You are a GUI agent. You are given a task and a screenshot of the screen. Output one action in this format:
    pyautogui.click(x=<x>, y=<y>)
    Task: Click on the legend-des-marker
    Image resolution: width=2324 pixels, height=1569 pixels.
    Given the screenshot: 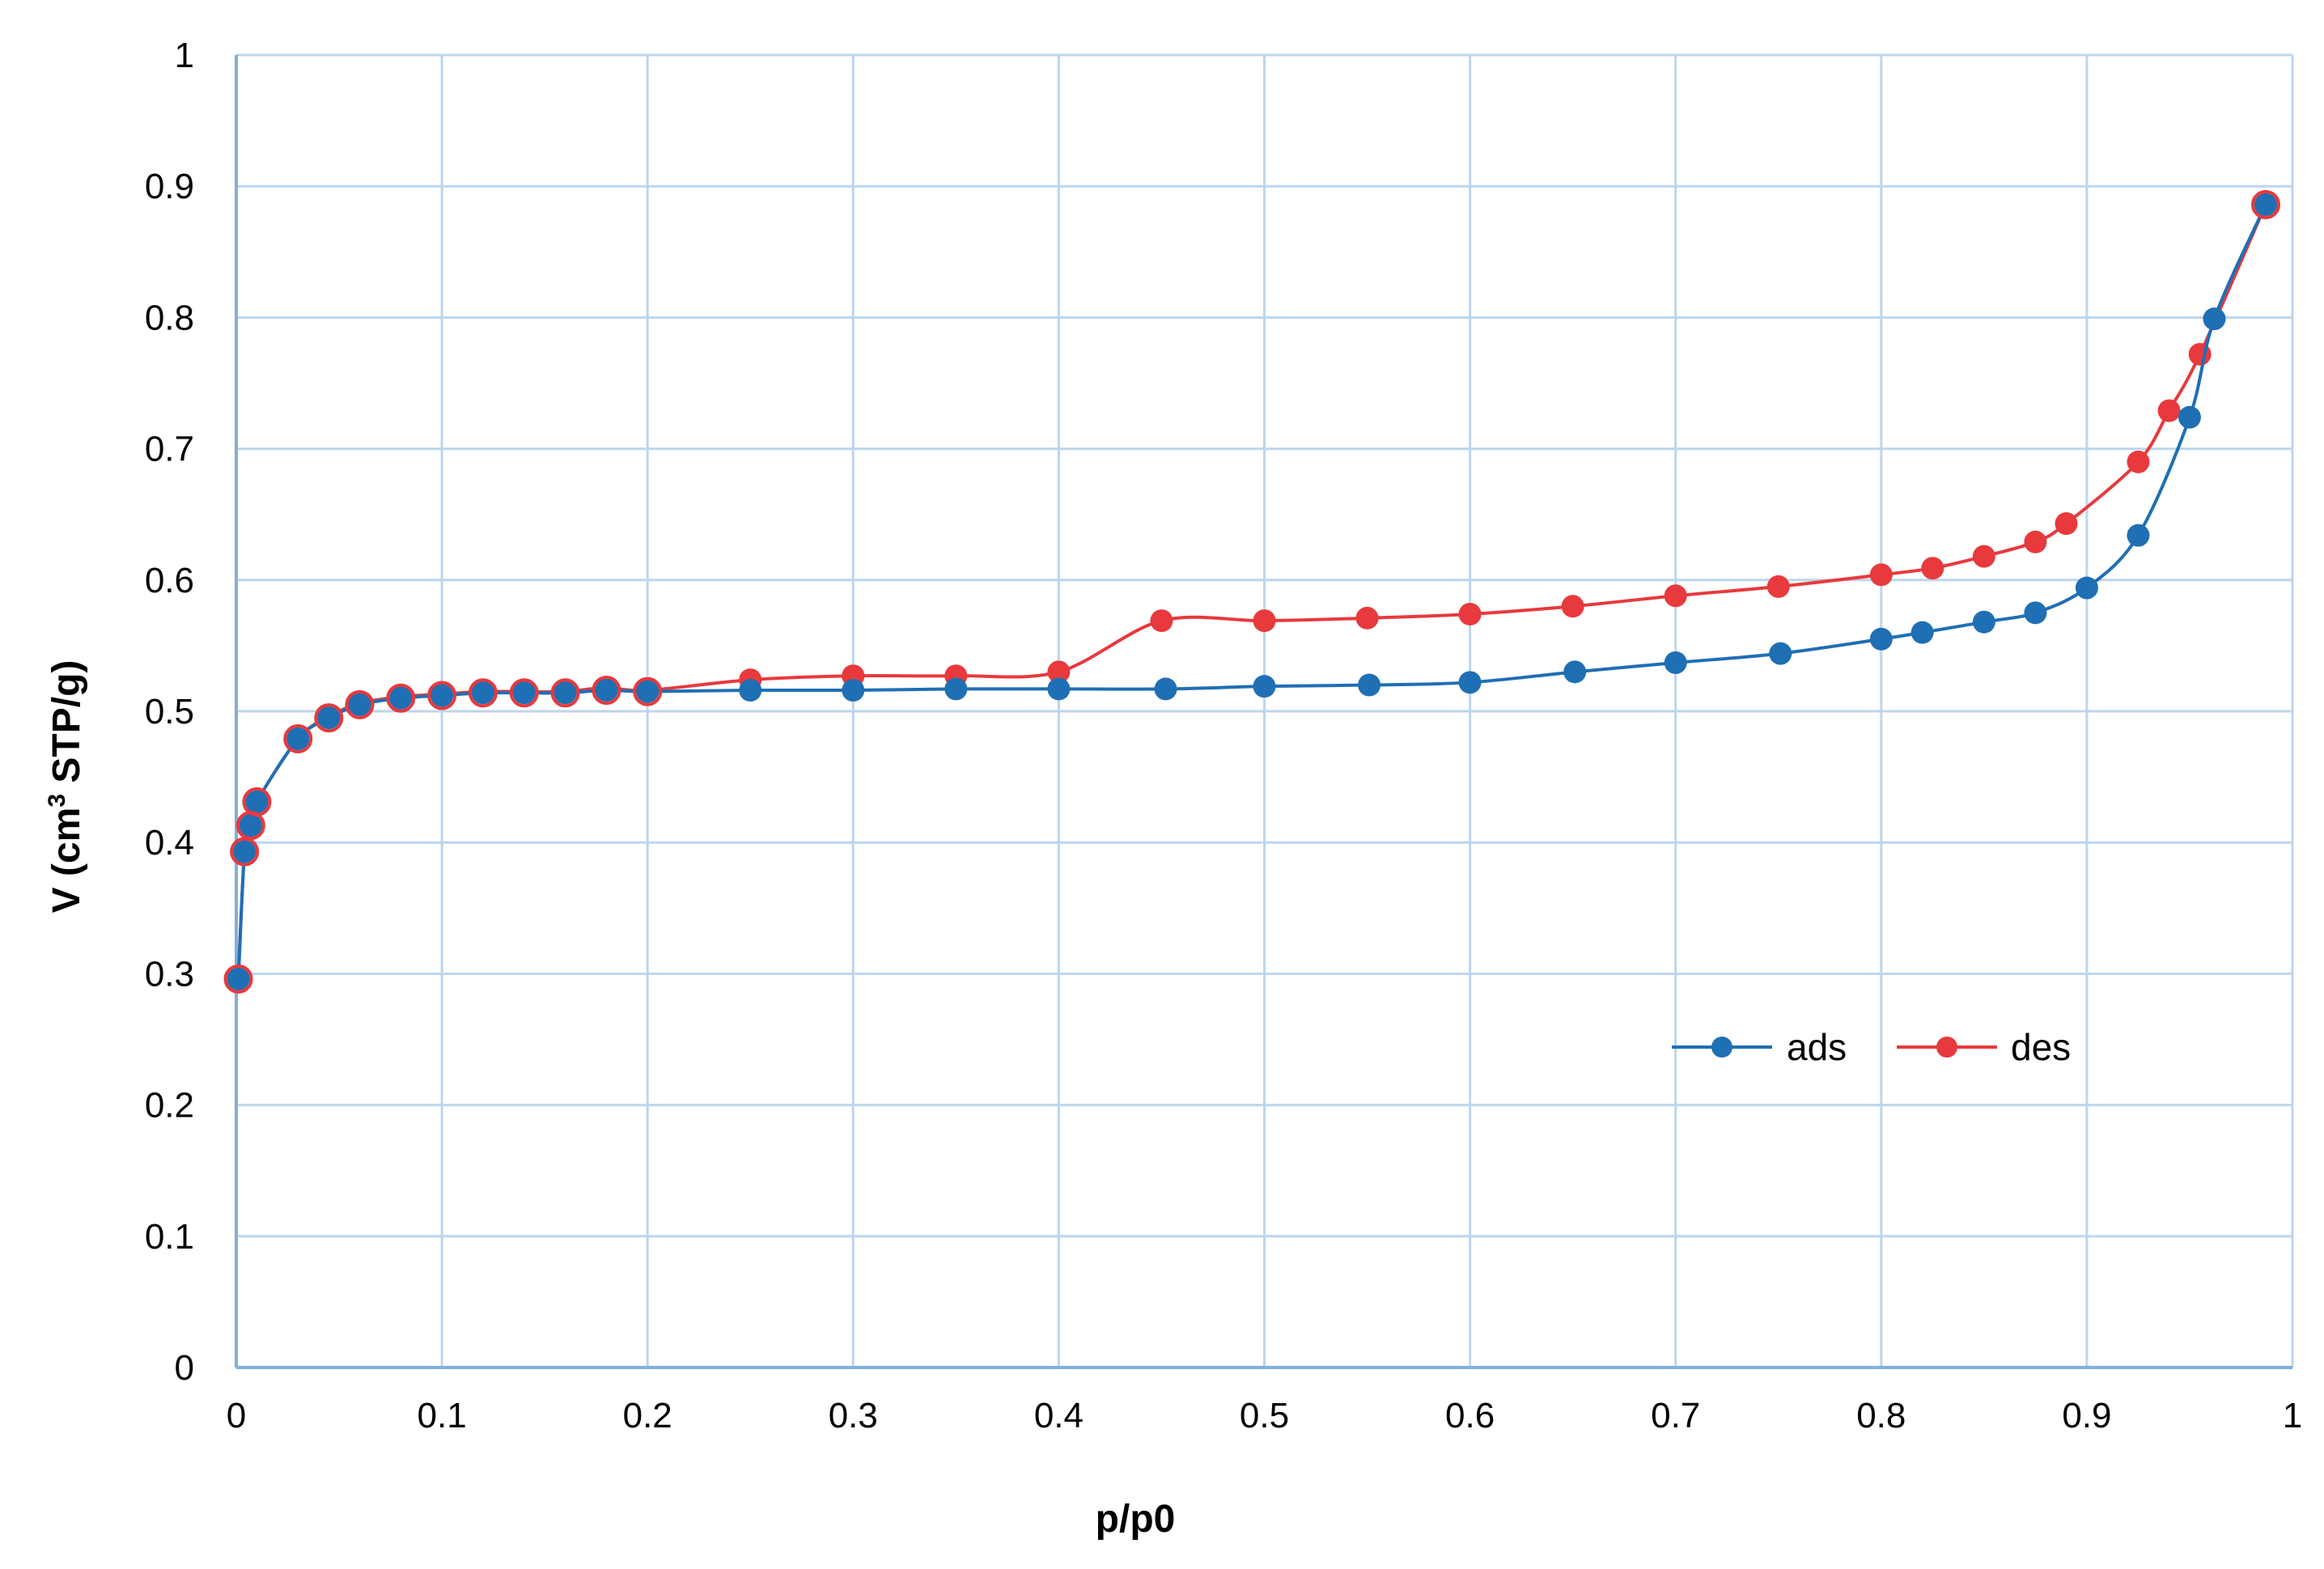 What is the action you would take?
    pyautogui.click(x=1946, y=1047)
    